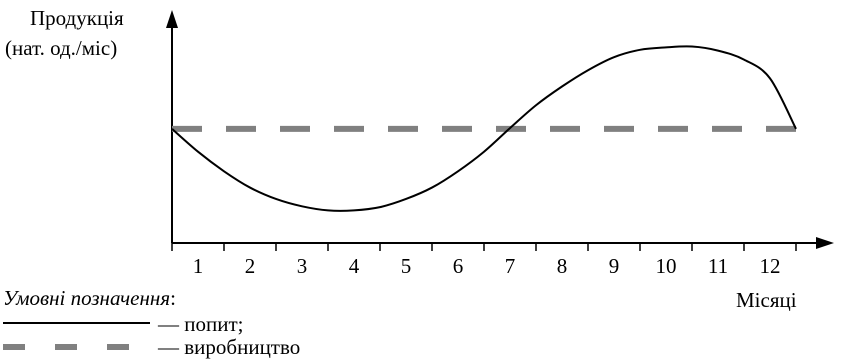 Image resolution: width=842 pixels, height=360 pixels. I want to click on y-axis-label-line2: (нат. од./міс), so click(61, 48).